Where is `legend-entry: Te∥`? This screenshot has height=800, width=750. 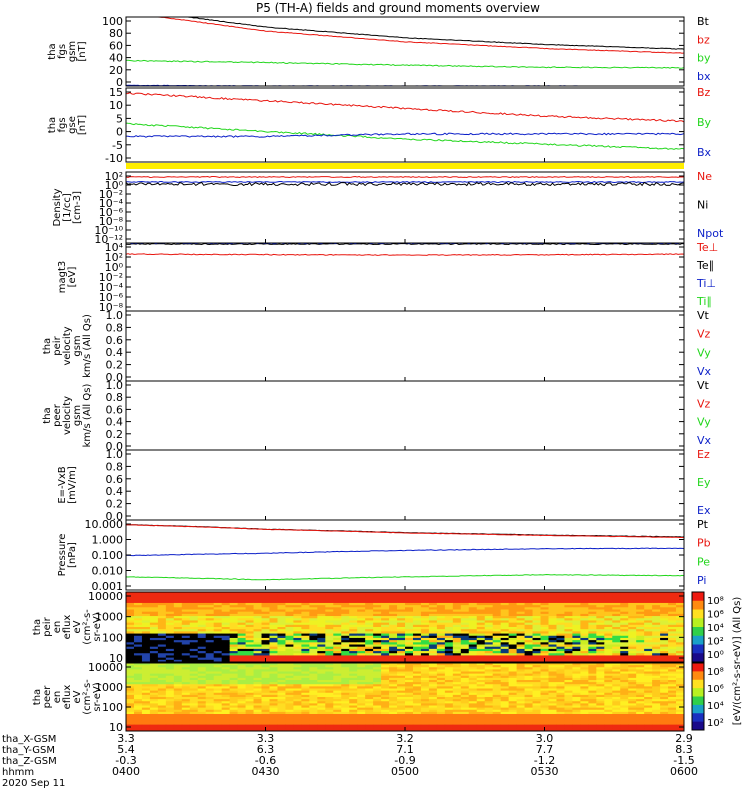 legend-entry: Te∥ is located at coordinates (705, 265).